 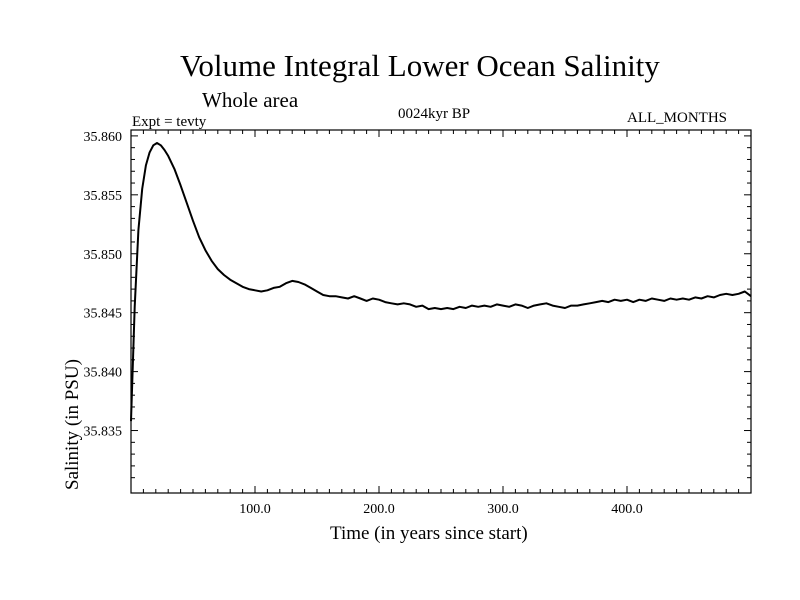 What do you see at coordinates (103, 255) in the screenshot?
I see `y-tick-label: 35.850` at bounding box center [103, 255].